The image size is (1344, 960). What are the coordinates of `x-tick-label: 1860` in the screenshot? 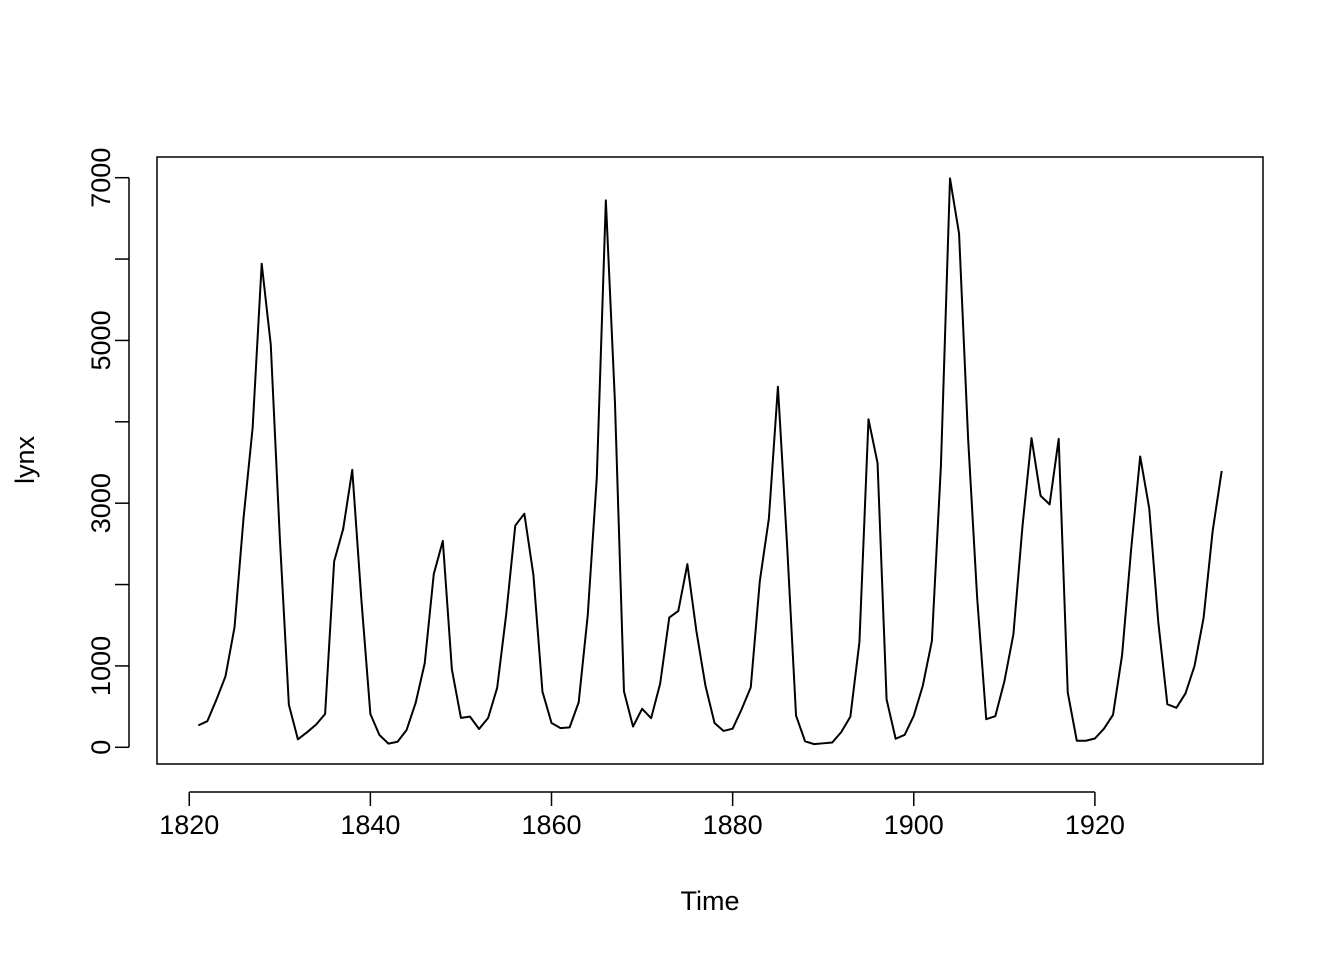 It's located at (551, 825).